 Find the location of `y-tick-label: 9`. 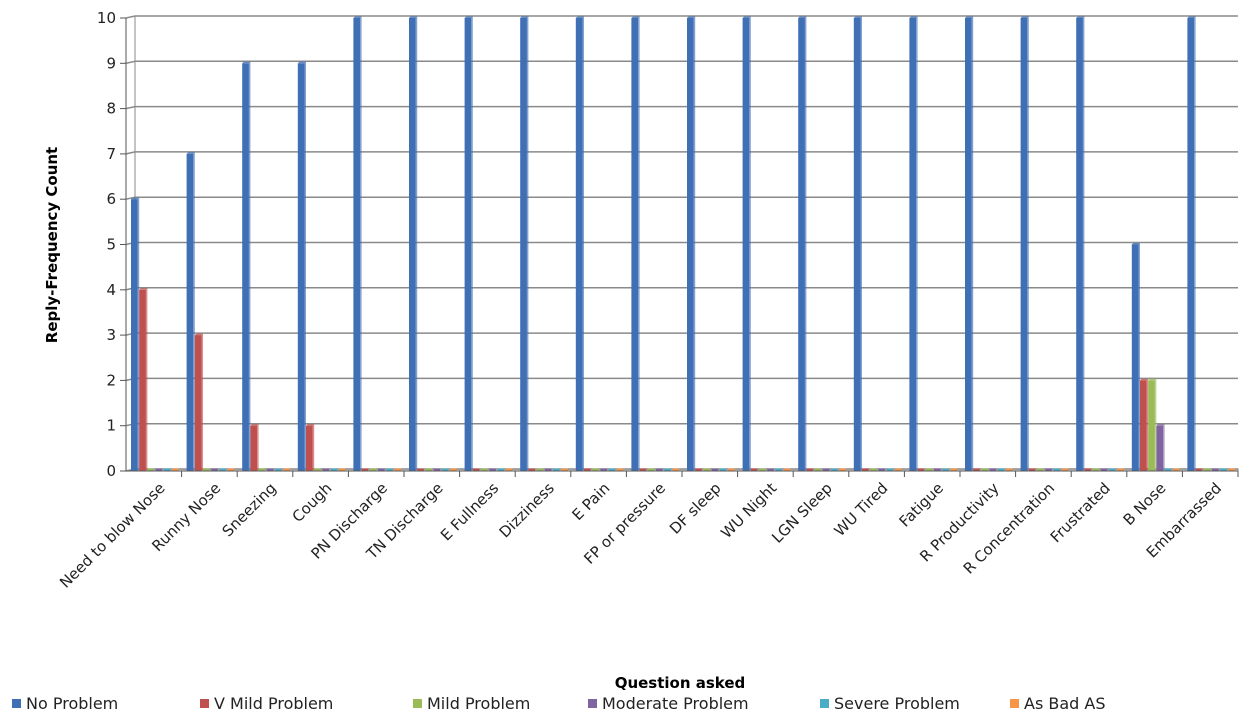

y-tick-label: 9 is located at coordinates (111, 63).